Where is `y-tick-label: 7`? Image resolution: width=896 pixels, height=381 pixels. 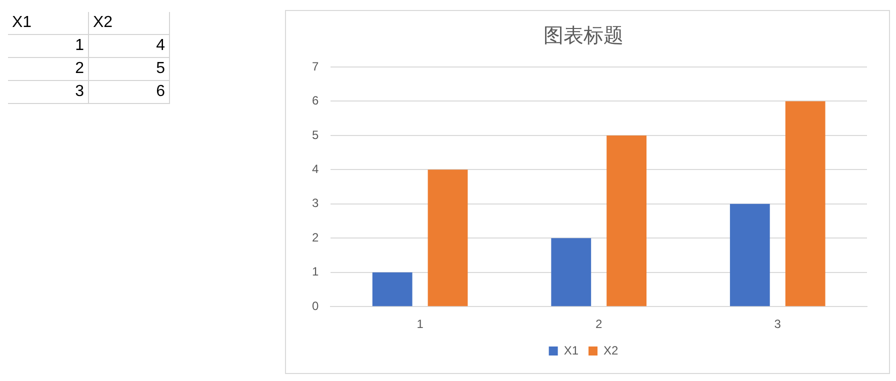 y-tick-label: 7 is located at coordinates (315, 66).